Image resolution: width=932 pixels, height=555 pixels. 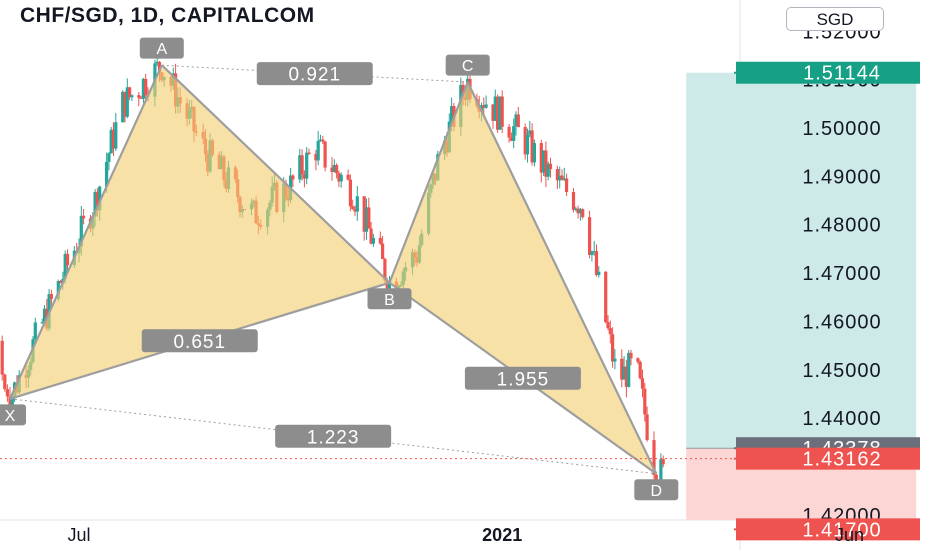 What do you see at coordinates (276, 174) in the screenshot?
I see `pattern-leg-ab` at bounding box center [276, 174].